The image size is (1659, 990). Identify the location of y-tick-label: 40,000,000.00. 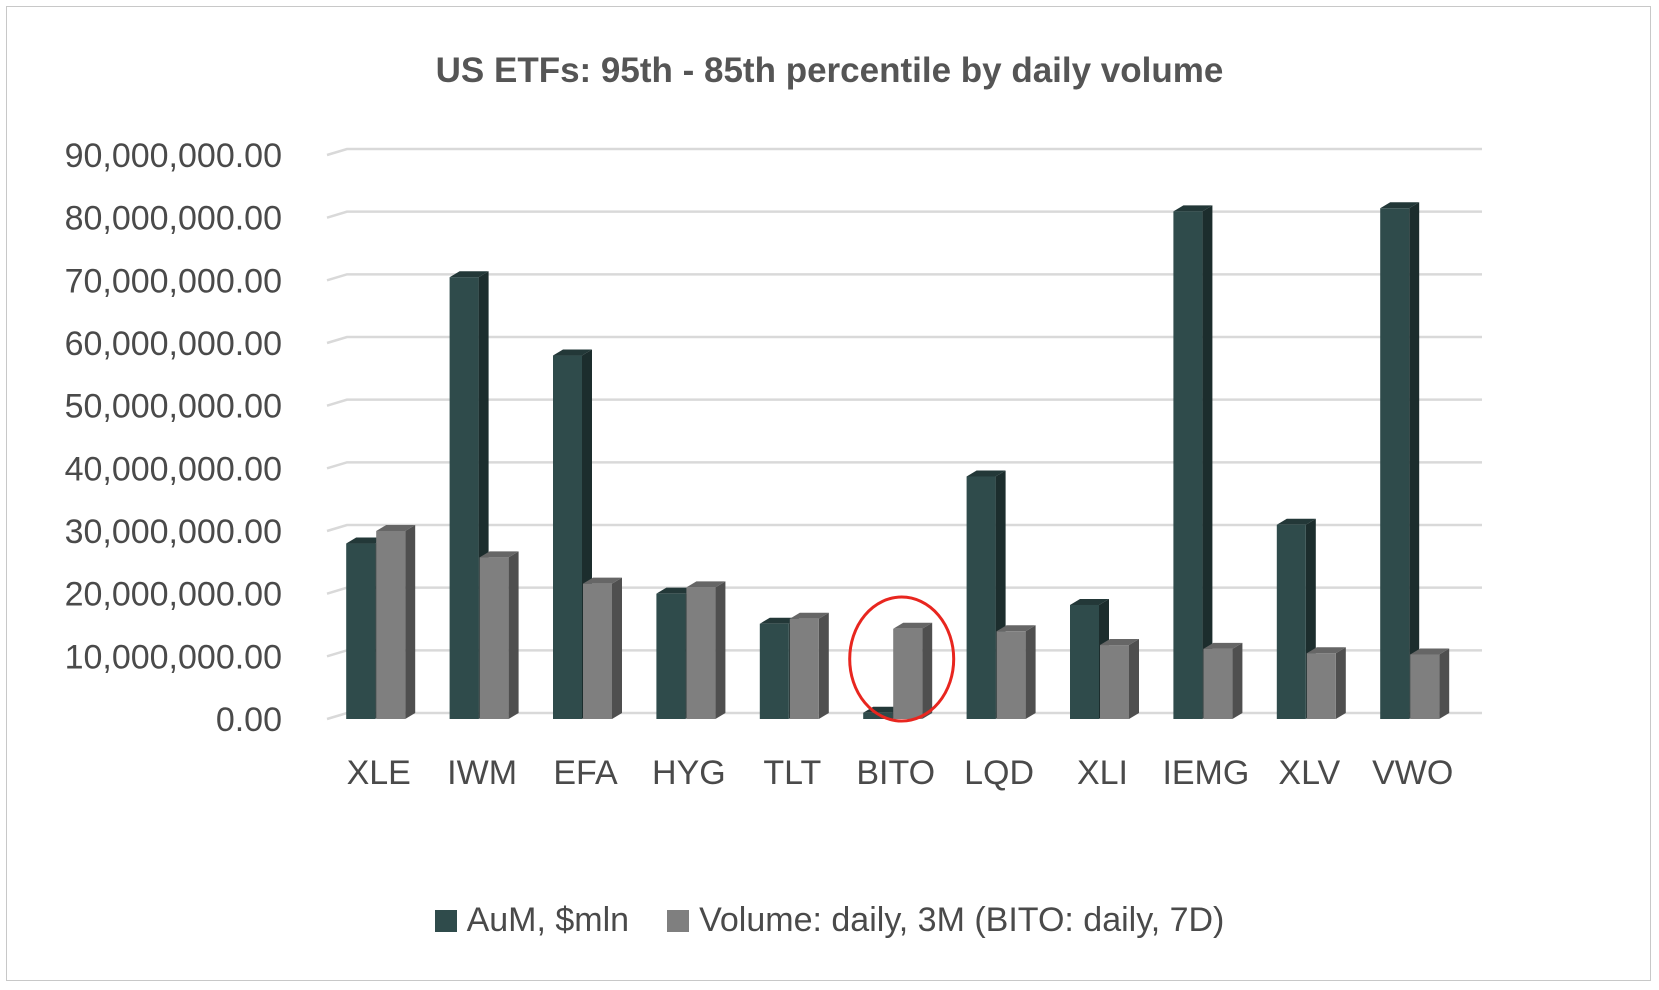
(173, 469).